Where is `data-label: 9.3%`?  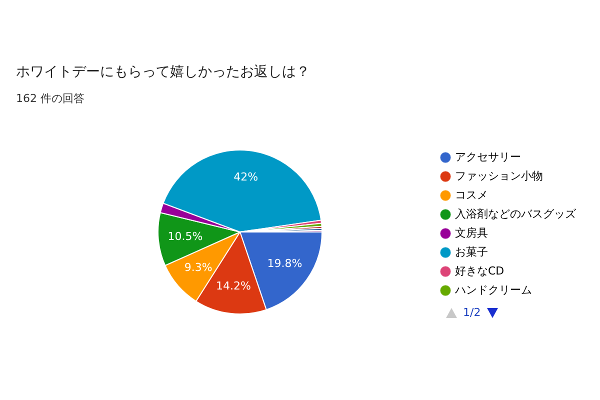
data-label: 9.3% is located at coordinates (198, 267).